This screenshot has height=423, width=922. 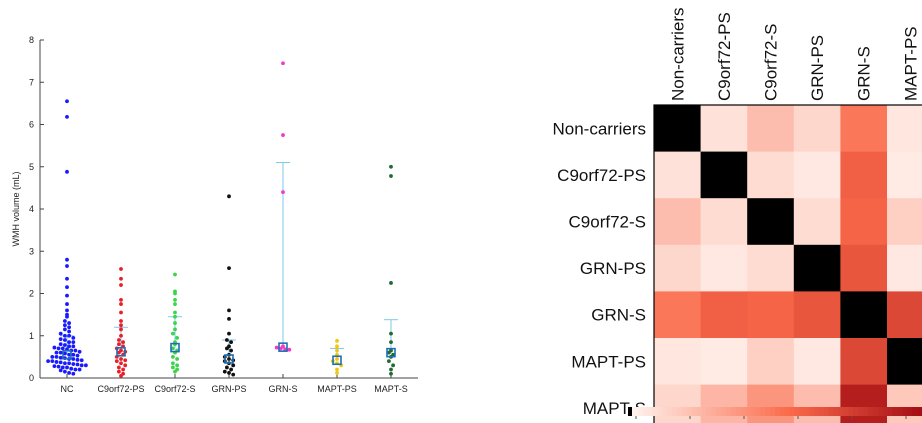 I want to click on y-tick-label: 7, so click(x=31, y=82).